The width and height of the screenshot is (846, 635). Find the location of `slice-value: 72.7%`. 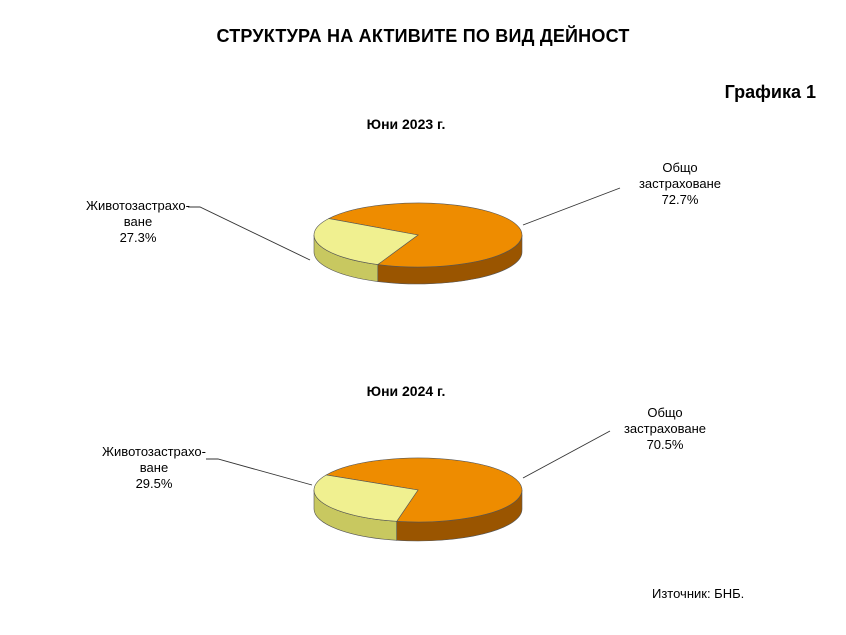

slice-value: 72.7% is located at coordinates (680, 199).